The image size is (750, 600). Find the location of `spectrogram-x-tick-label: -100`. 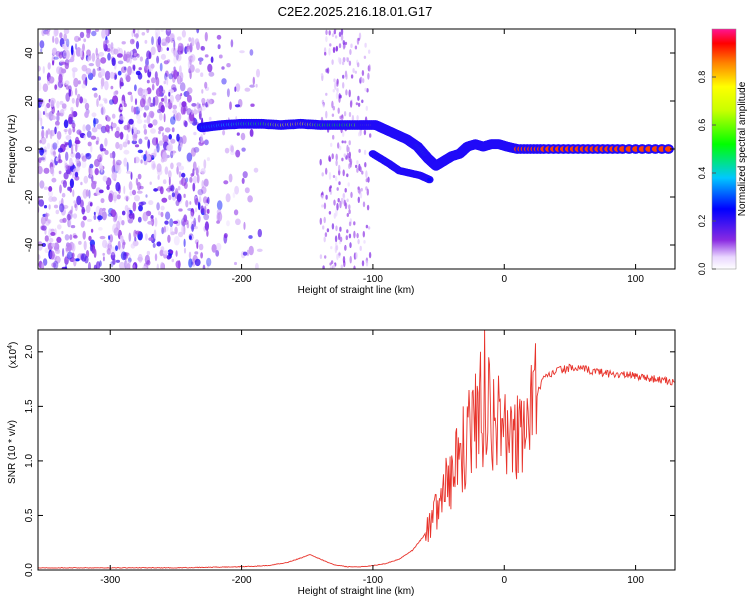

spectrogram-x-tick-label: -100 is located at coordinates (373, 279).